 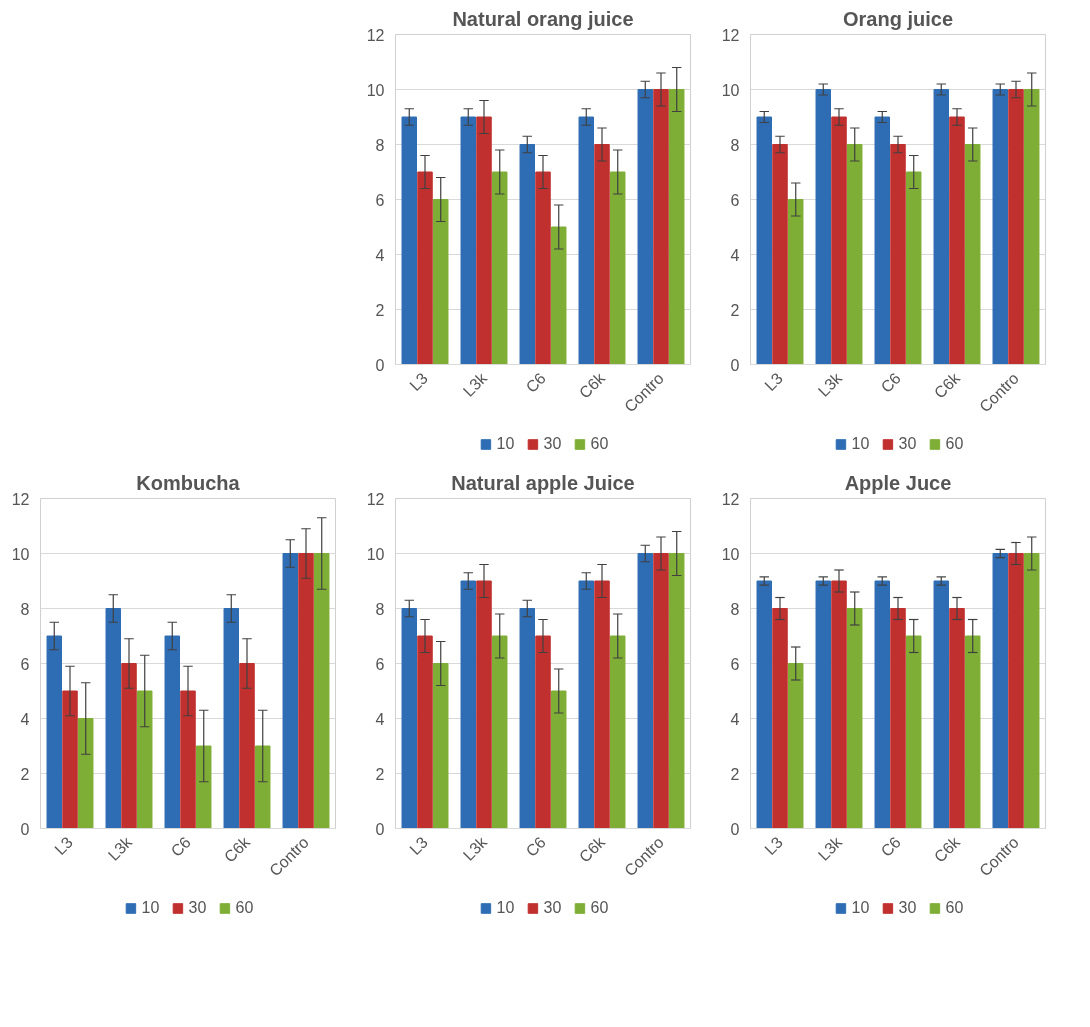 I want to click on x-tick-label: L3k, so click(x=475, y=384).